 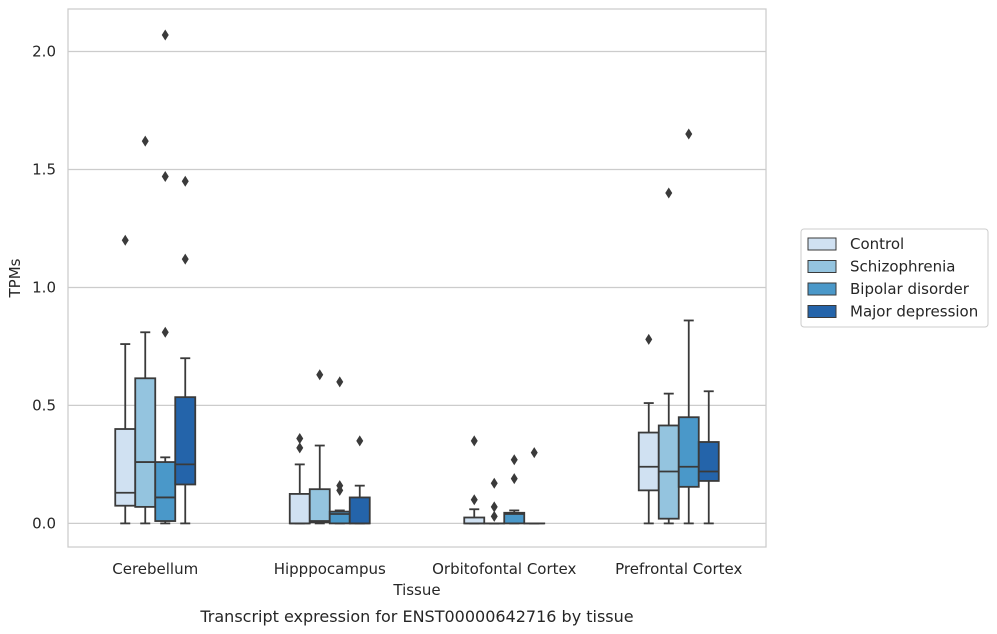 What do you see at coordinates (44, 51) in the screenshot?
I see `y-tick-label: 2.0` at bounding box center [44, 51].